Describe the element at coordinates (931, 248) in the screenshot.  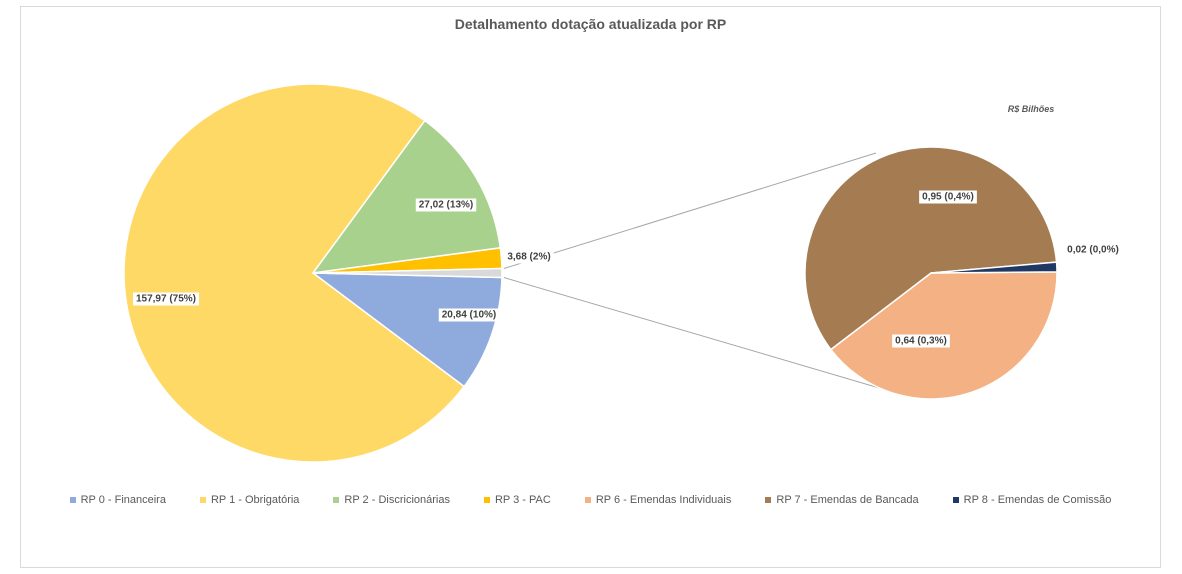
I see `slice-rp-7-emendas-de-bancada` at that location.